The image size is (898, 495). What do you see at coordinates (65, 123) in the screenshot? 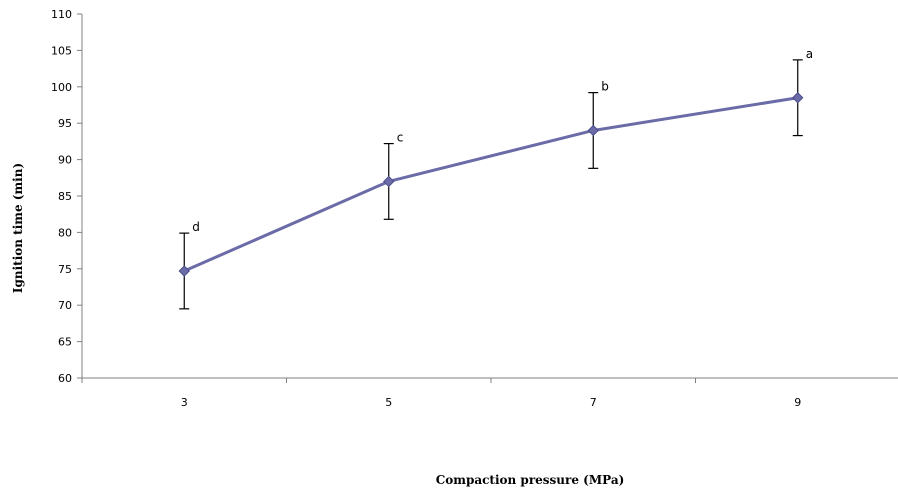
I see `y-tick-label: 95` at bounding box center [65, 123].